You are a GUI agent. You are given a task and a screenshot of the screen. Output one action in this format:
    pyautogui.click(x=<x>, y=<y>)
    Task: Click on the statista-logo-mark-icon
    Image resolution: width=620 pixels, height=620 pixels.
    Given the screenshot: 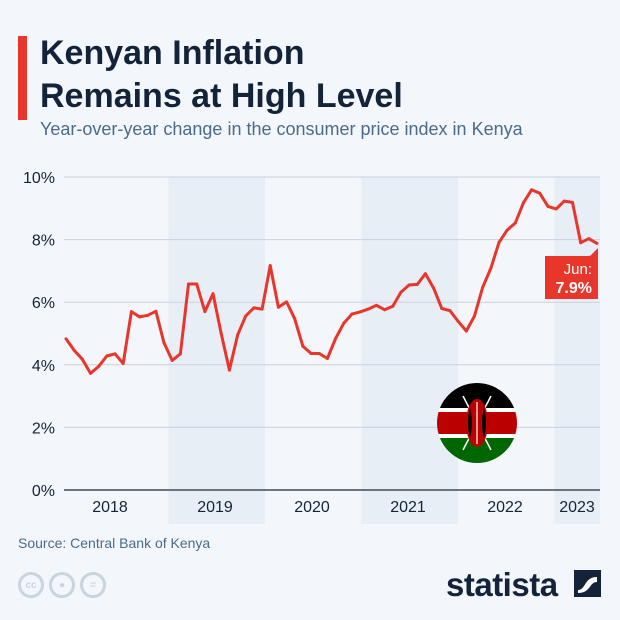 What is the action you would take?
    pyautogui.click(x=587, y=583)
    